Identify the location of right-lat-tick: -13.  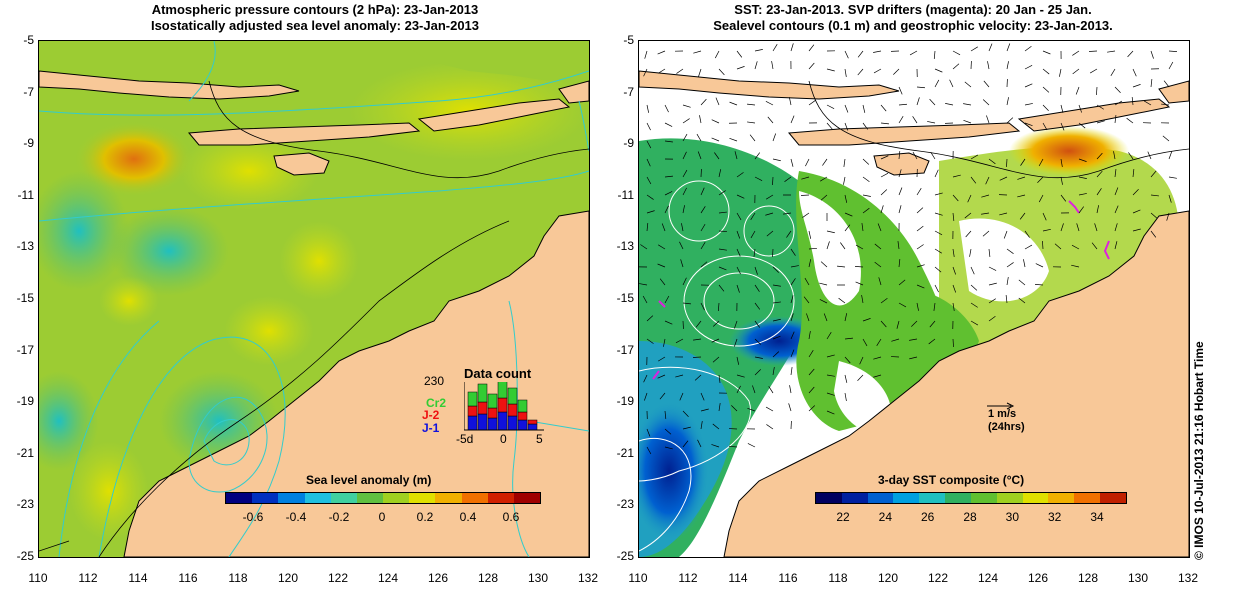
(625, 246).